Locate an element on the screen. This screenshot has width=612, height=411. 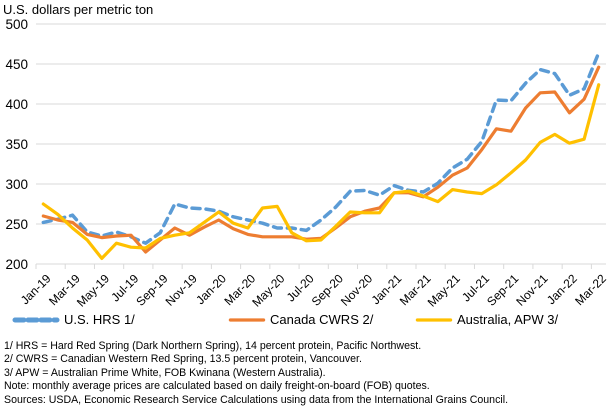
legend-swatch-us-hrs is located at coordinates (36, 319).